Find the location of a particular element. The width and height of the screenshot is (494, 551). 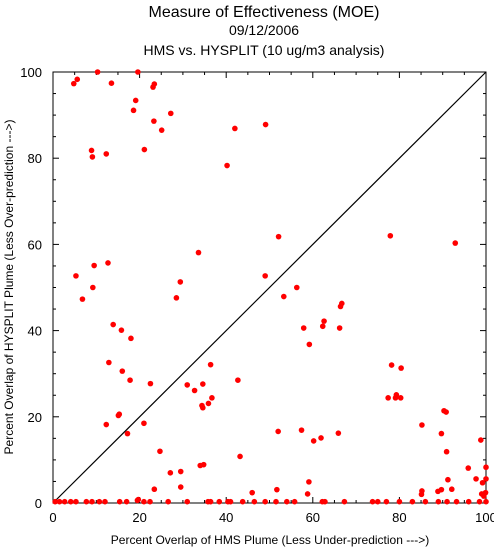

y-tick-label: 60 is located at coordinates (35, 244).